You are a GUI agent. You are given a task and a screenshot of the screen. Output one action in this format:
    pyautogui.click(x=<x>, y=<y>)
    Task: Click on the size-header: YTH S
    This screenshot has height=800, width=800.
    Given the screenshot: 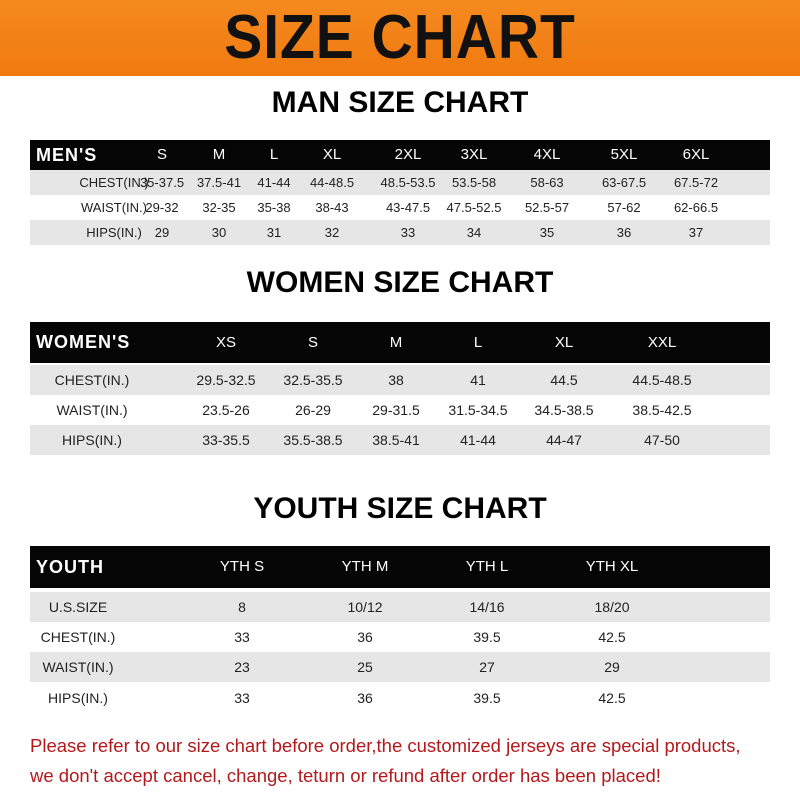 What is the action you would take?
    pyautogui.click(x=242, y=566)
    